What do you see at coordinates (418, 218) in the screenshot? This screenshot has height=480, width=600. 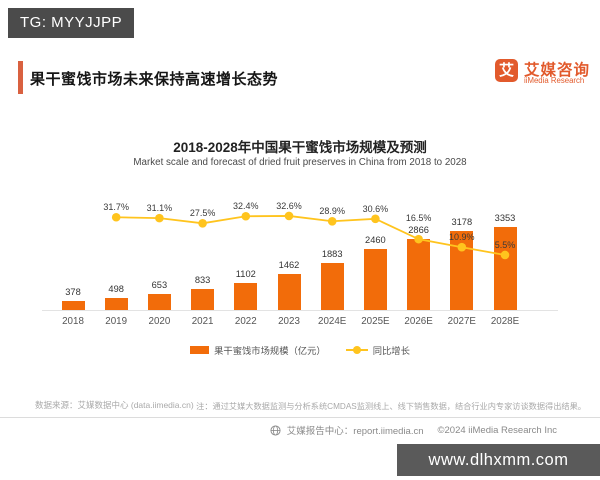 I see `growth-label-2026E: 16.5%` at bounding box center [418, 218].